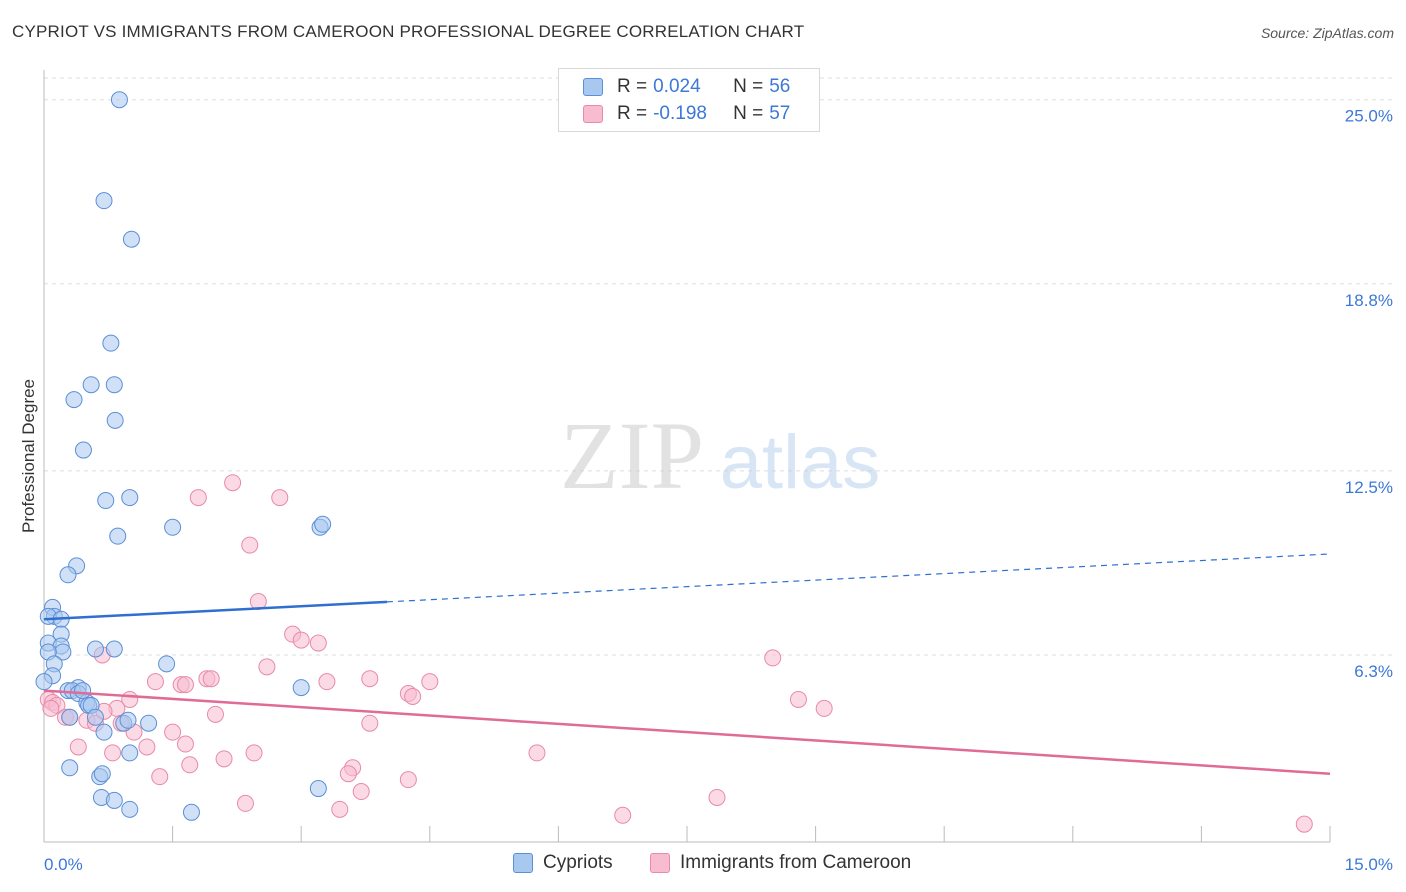 Image resolution: width=1406 pixels, height=892 pixels. I want to click on legend-n-value-cameroon: 57, so click(780, 113).